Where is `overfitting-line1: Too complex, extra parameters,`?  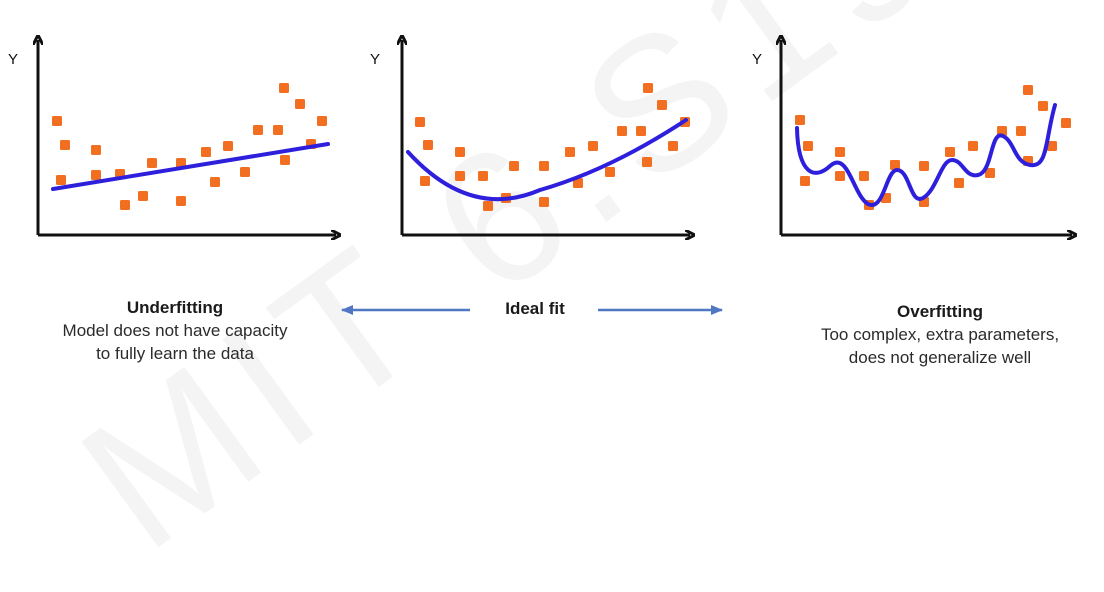
overfitting-line1: Too complex, extra parameters, is located at coordinates (940, 334).